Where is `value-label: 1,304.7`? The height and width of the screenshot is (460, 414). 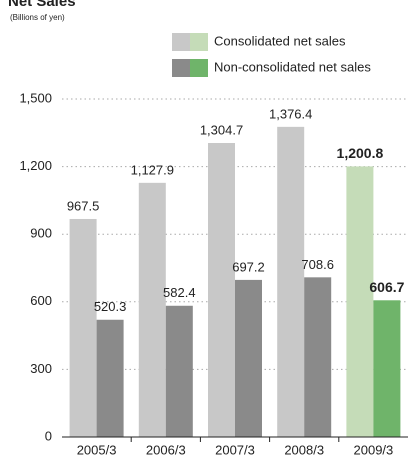 value-label: 1,304.7 is located at coordinates (221, 129).